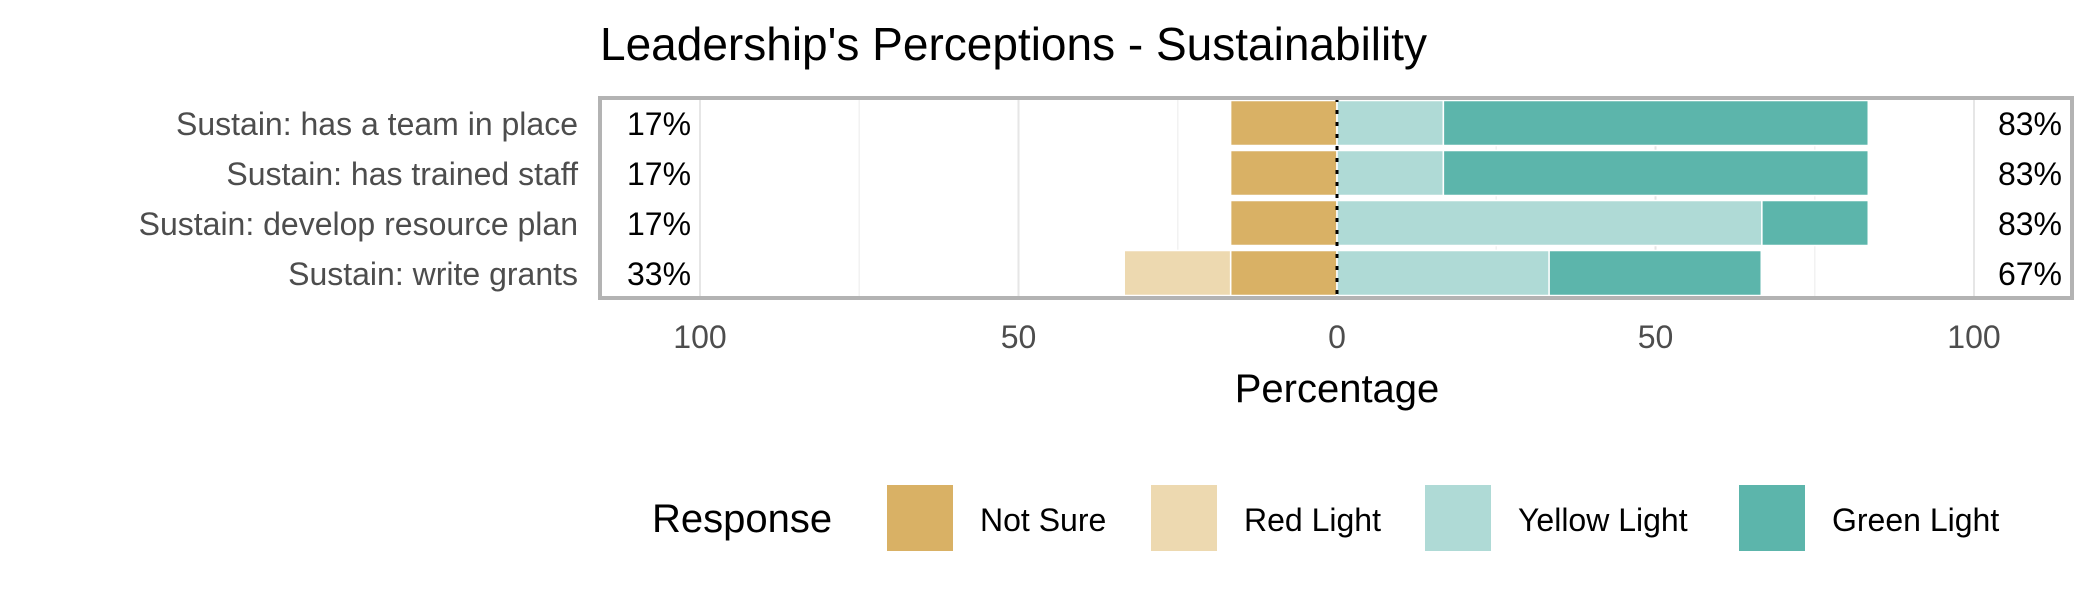 The image size is (2100, 600). Describe the element at coordinates (2030, 274) in the screenshot. I see `right-percent-label: 67%` at that location.